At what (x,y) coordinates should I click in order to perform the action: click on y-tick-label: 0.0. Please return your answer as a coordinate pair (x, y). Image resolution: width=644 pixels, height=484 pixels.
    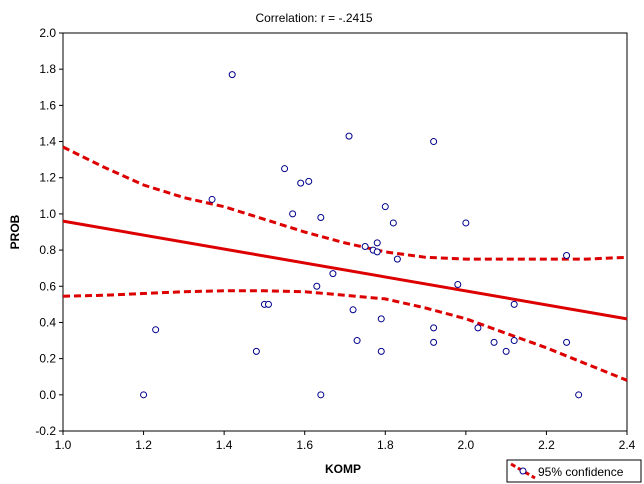
    Looking at the image, I should click on (47, 395).